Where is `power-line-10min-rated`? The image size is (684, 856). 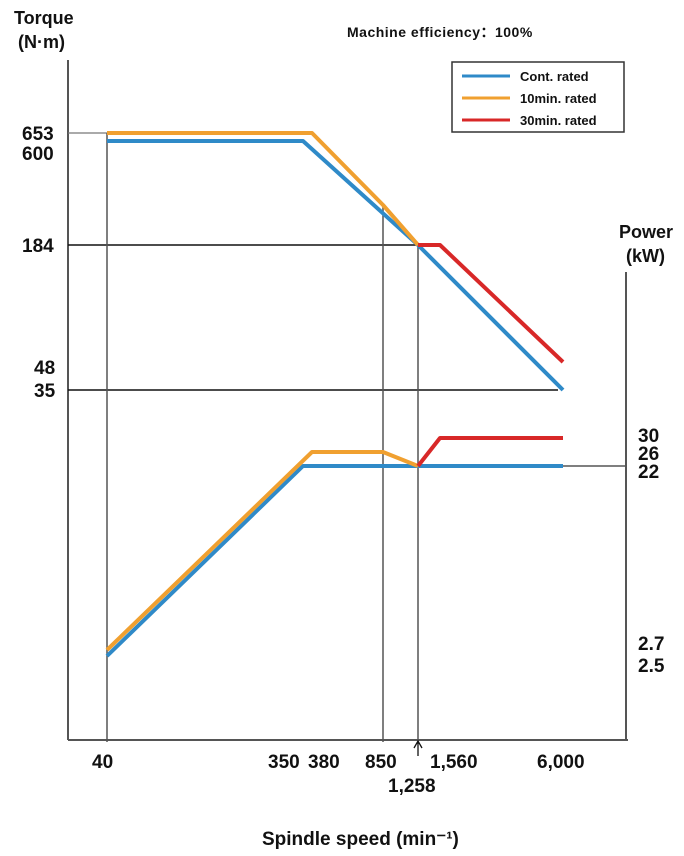 power-line-10min-rated is located at coordinates (262, 551).